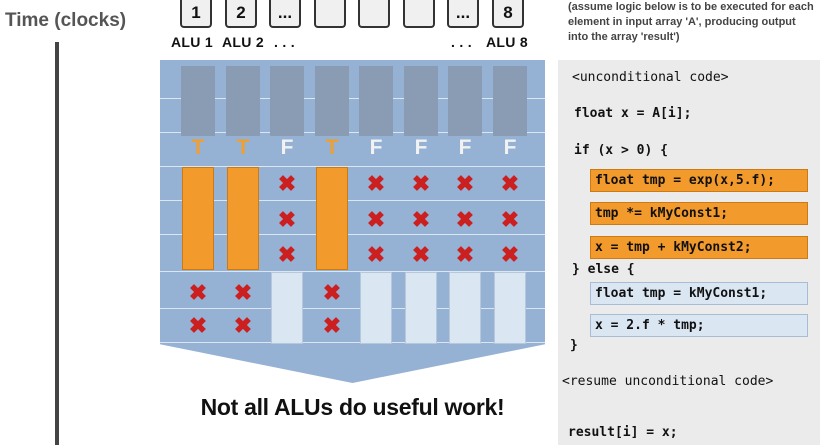  What do you see at coordinates (243, 42) in the screenshot?
I see `alu-label-2: ALU 2` at bounding box center [243, 42].